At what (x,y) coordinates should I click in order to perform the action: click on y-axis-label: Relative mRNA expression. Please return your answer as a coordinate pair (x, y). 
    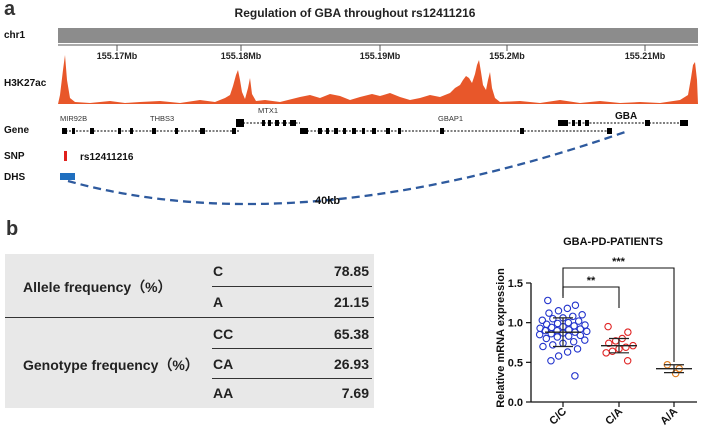
    Looking at the image, I should click on (501, 338).